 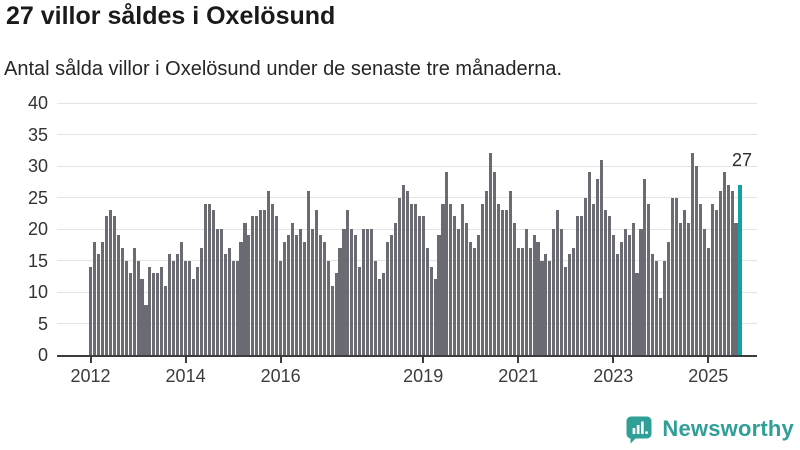 What do you see at coordinates (639, 430) in the screenshot?
I see `newsworthy-icon` at bounding box center [639, 430].